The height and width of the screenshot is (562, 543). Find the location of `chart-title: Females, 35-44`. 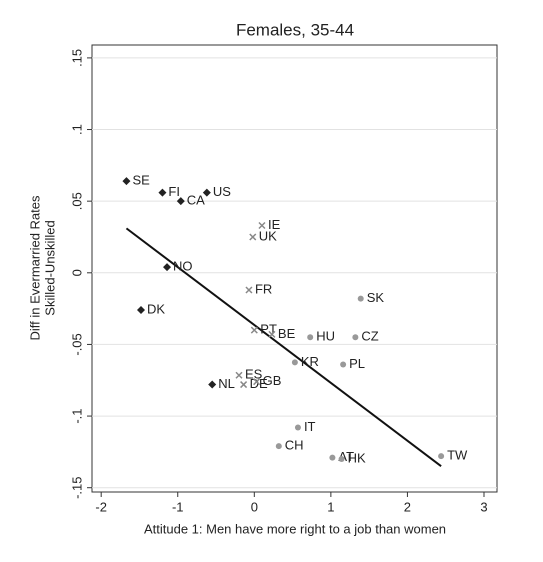

chart-title: Females, 35-44 is located at coordinates (295, 29).